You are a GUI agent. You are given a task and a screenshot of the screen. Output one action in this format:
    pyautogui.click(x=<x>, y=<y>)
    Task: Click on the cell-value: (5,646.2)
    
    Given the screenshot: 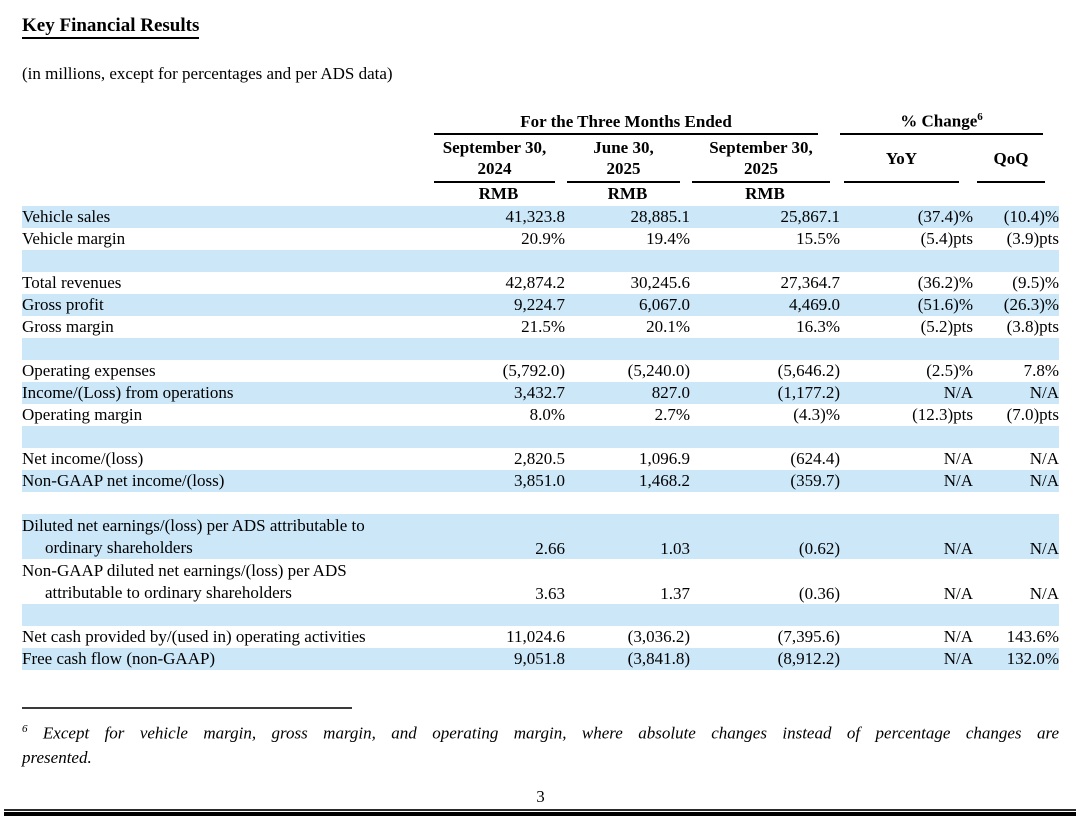 What is the action you would take?
    pyautogui.click(x=808, y=370)
    